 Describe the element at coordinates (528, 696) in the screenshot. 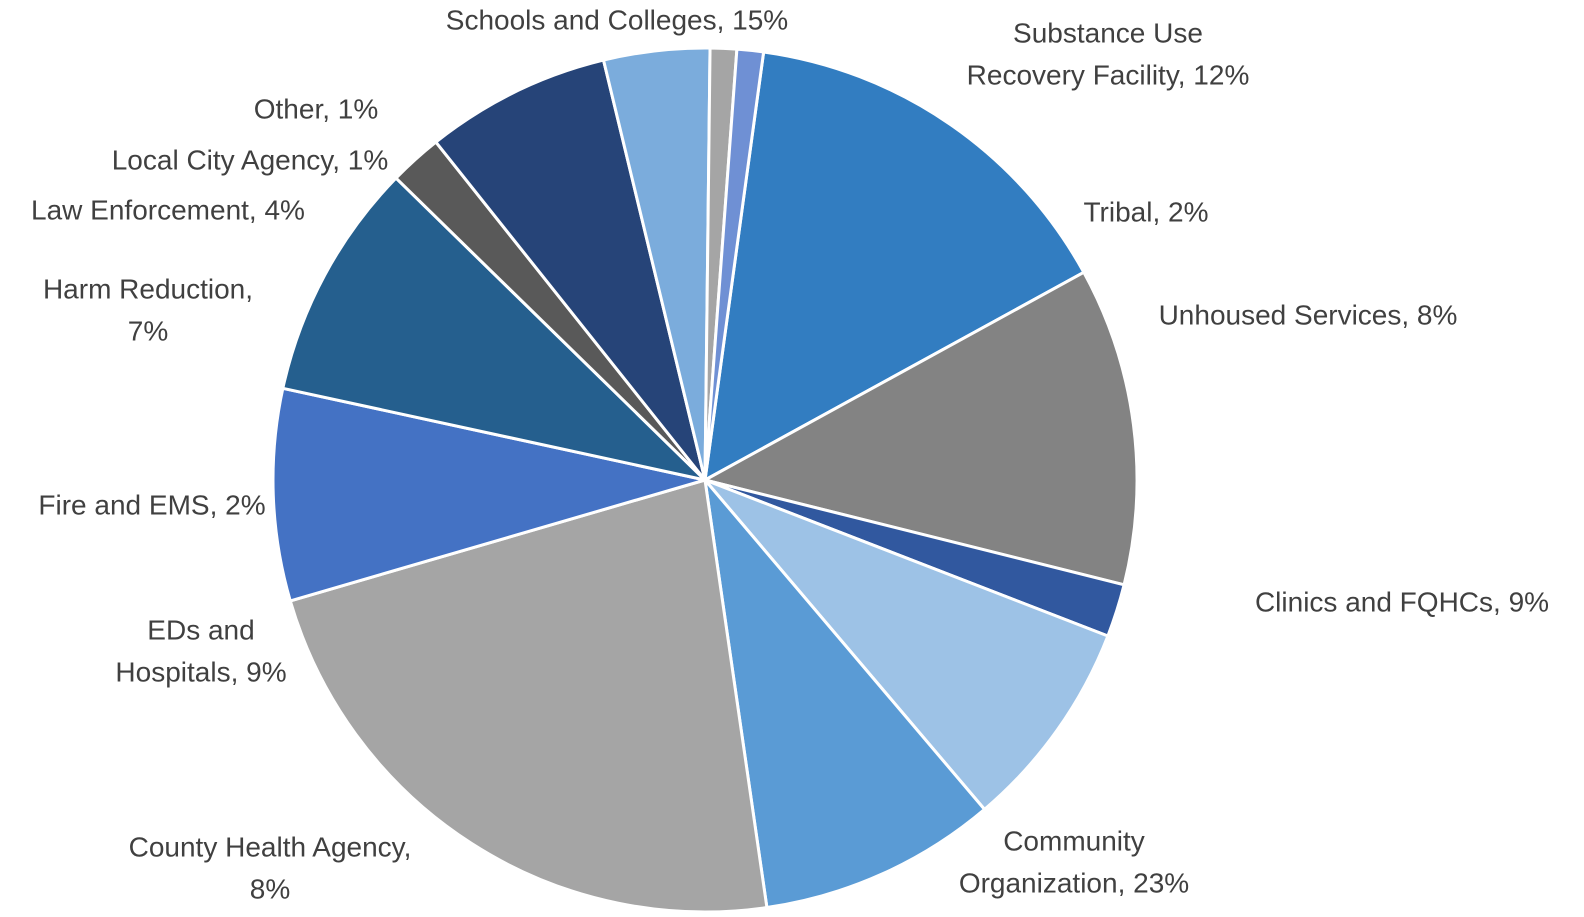

I see `slice-community-organization` at that location.